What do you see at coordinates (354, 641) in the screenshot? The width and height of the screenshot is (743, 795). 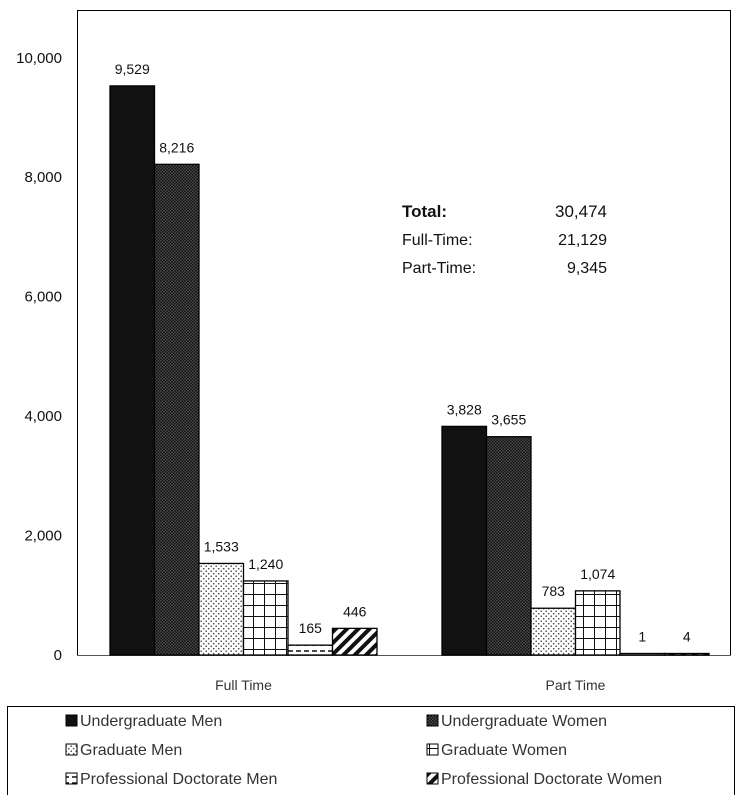 I see `bar-professional-doctorate-women-full-time` at bounding box center [354, 641].